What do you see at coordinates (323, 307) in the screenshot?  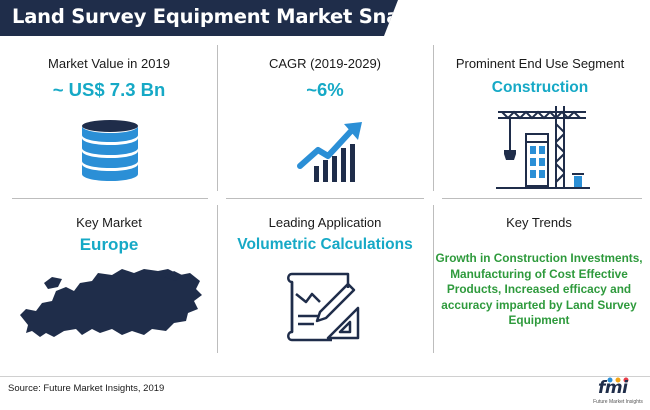 I see `drafting-blueprint-icon` at bounding box center [323, 307].